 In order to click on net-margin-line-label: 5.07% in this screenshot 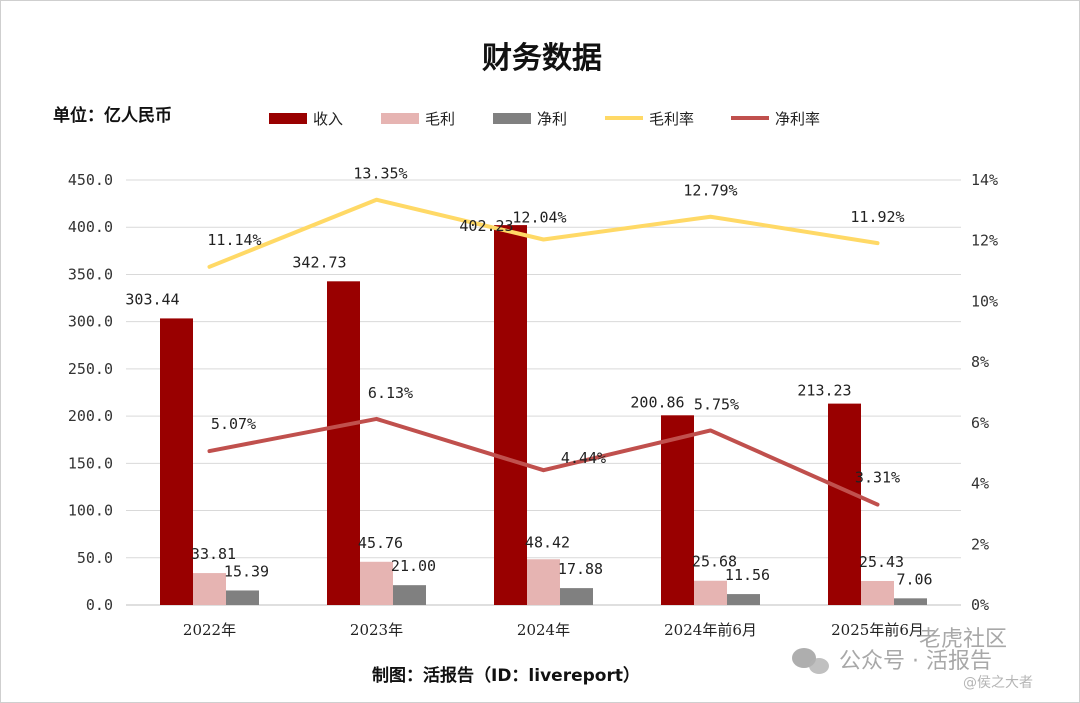, I will do `click(233, 424)`.